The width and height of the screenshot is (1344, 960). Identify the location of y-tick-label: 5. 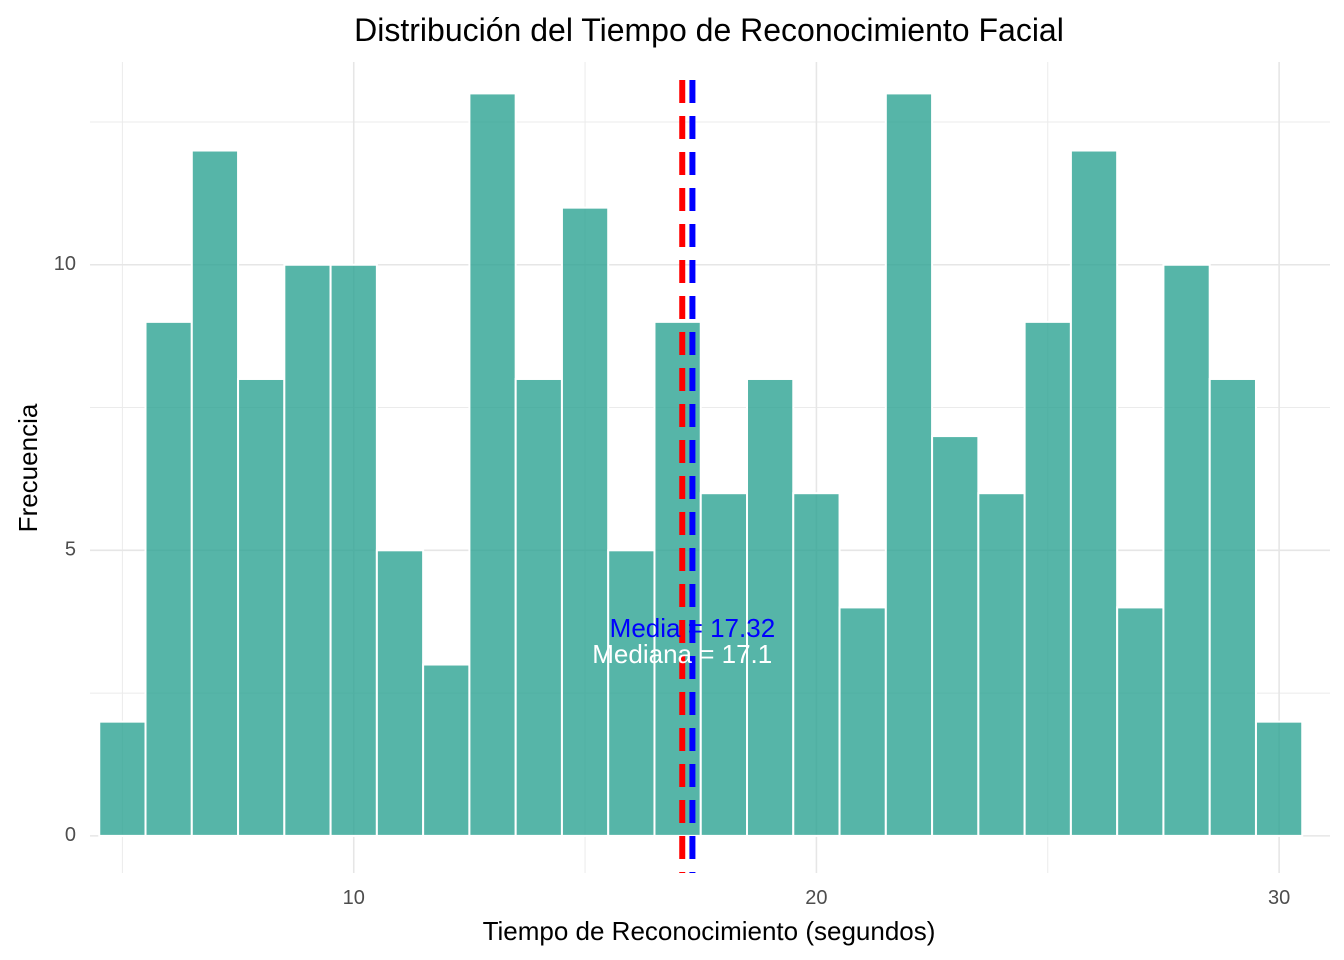
(70, 550).